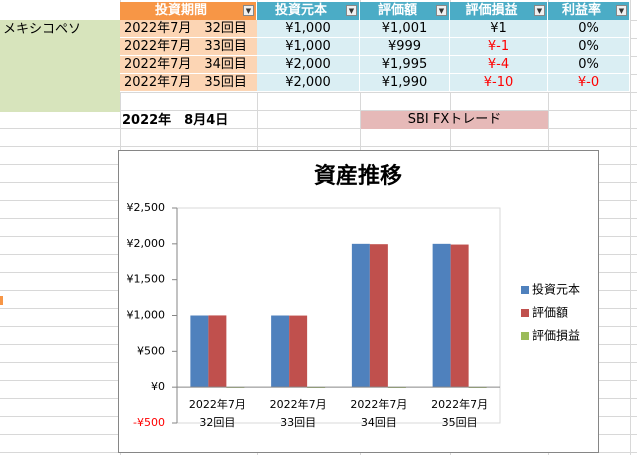 This screenshot has width=637, height=455. What do you see at coordinates (149, 422) in the screenshot?
I see `y-tick-label: -¥500` at bounding box center [149, 422].